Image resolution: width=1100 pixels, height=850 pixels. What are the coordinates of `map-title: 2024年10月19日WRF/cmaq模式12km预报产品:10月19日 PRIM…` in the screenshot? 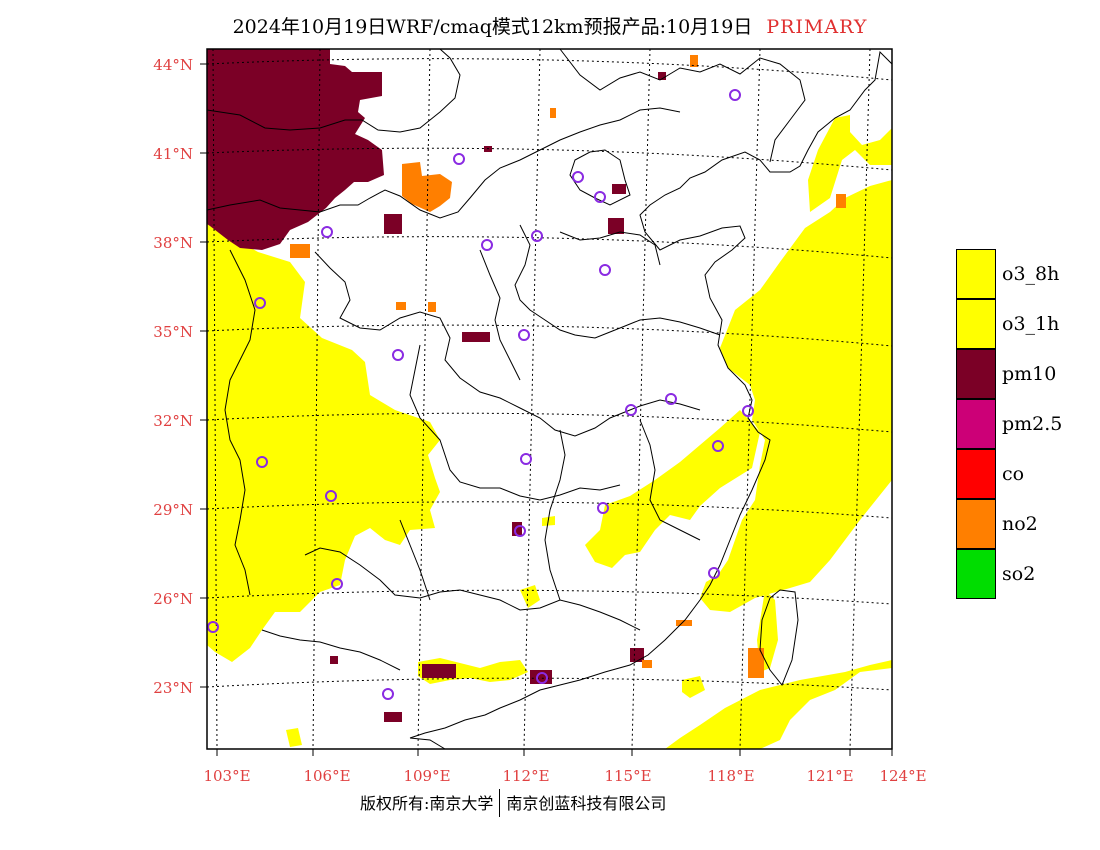 It's located at (550, 25).